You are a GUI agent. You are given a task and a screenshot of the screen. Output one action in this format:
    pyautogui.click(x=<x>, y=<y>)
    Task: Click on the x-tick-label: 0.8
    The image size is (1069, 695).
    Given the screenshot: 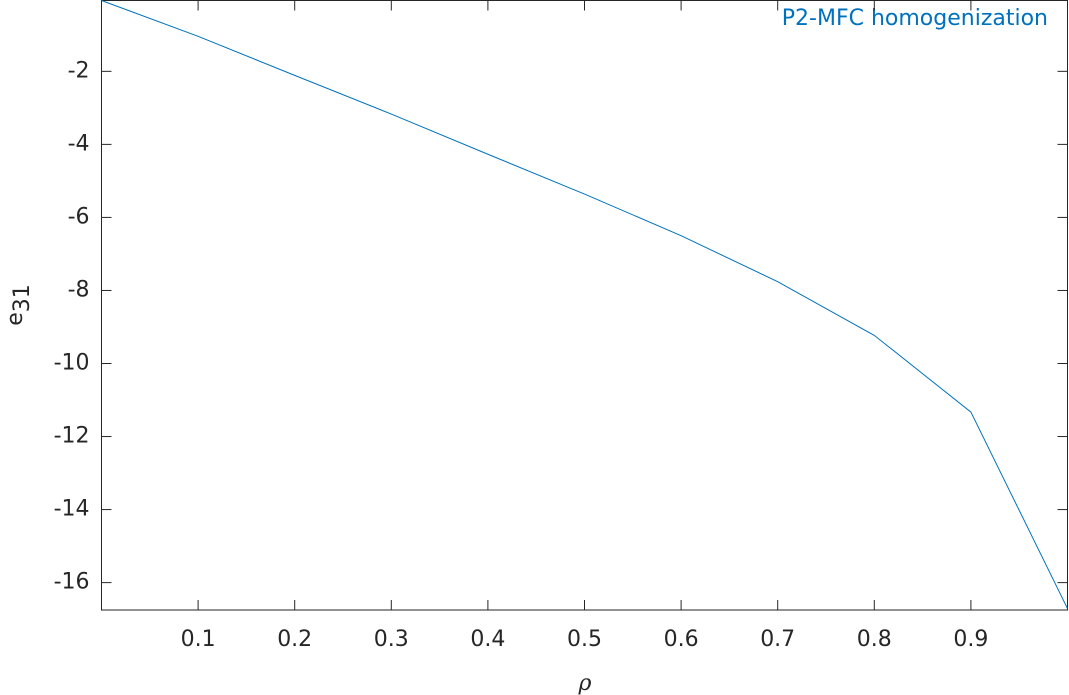 What is the action you would take?
    pyautogui.click(x=874, y=639)
    